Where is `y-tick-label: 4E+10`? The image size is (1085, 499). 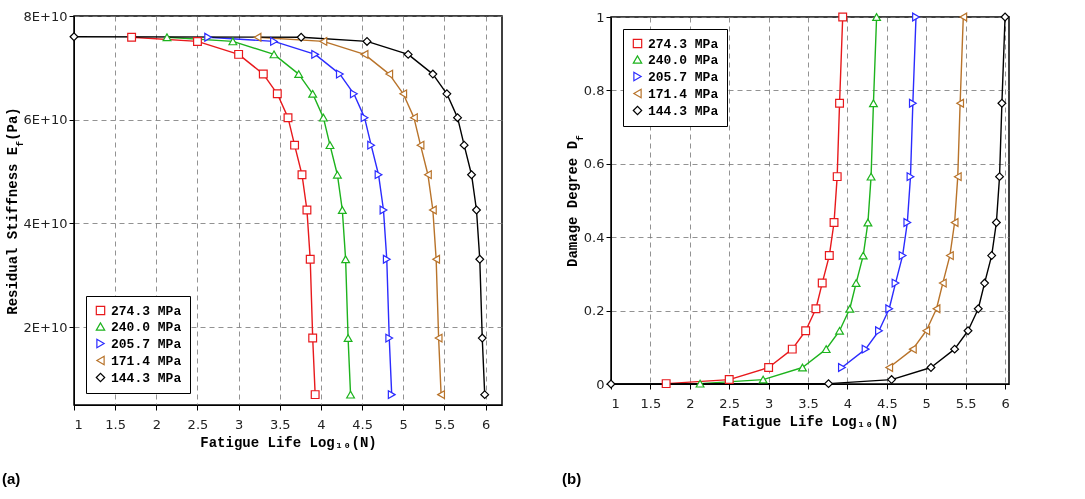 y-tick-label: 4E+10 is located at coordinates (45, 223).